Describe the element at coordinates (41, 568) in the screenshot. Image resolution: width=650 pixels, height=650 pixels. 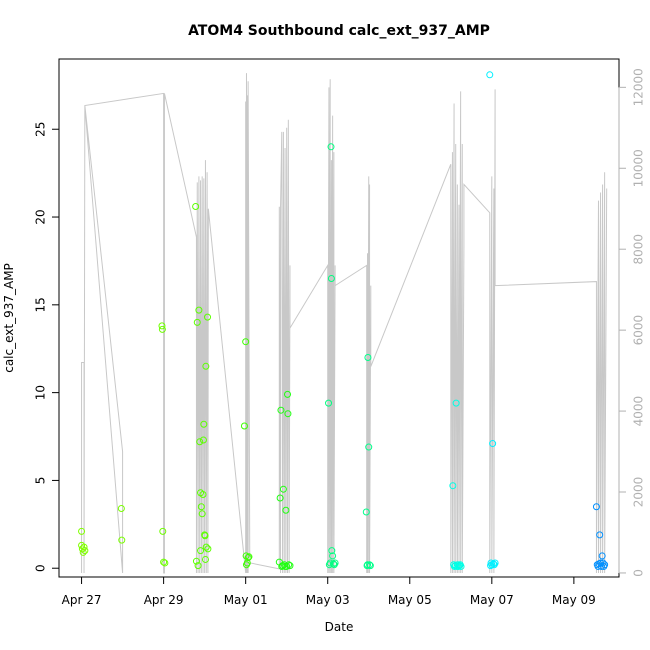
I see `y-tick-label: 0` at that location.